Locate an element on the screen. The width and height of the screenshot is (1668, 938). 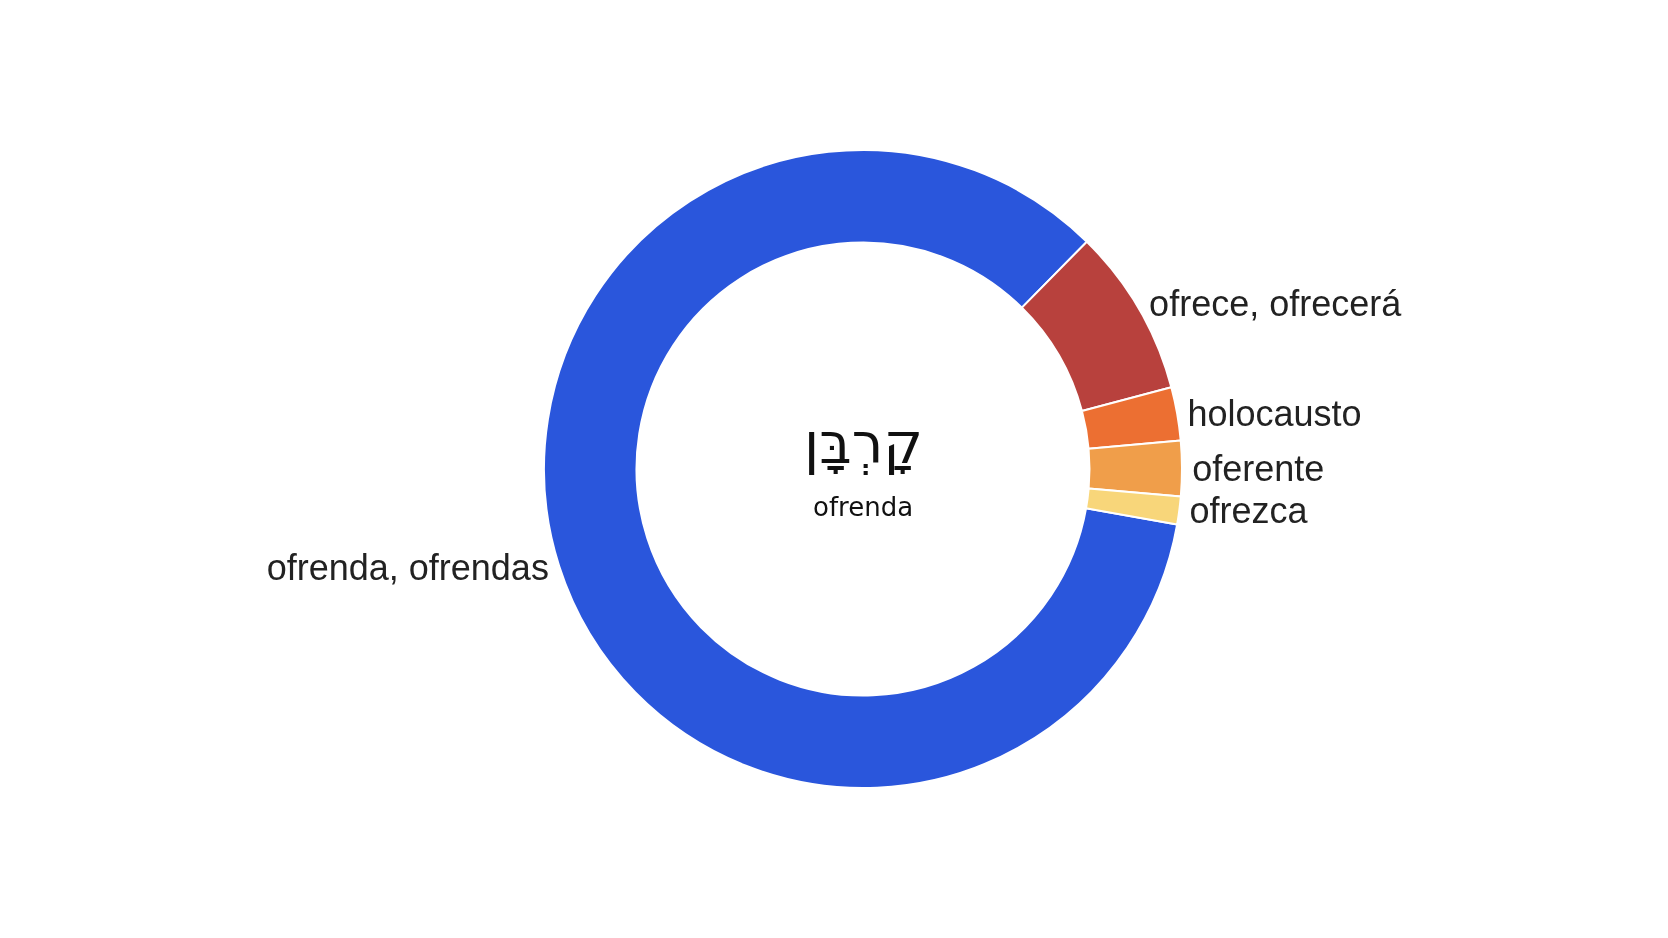
text: קָרְבָּן is located at coordinates (863, 443).